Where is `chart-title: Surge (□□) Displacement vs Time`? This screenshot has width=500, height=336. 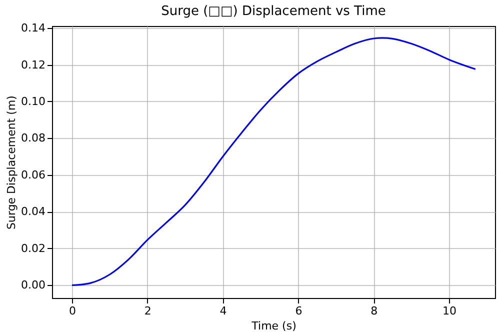 chart-title: Surge (□□) Displacement vs Time is located at coordinates (273, 12).